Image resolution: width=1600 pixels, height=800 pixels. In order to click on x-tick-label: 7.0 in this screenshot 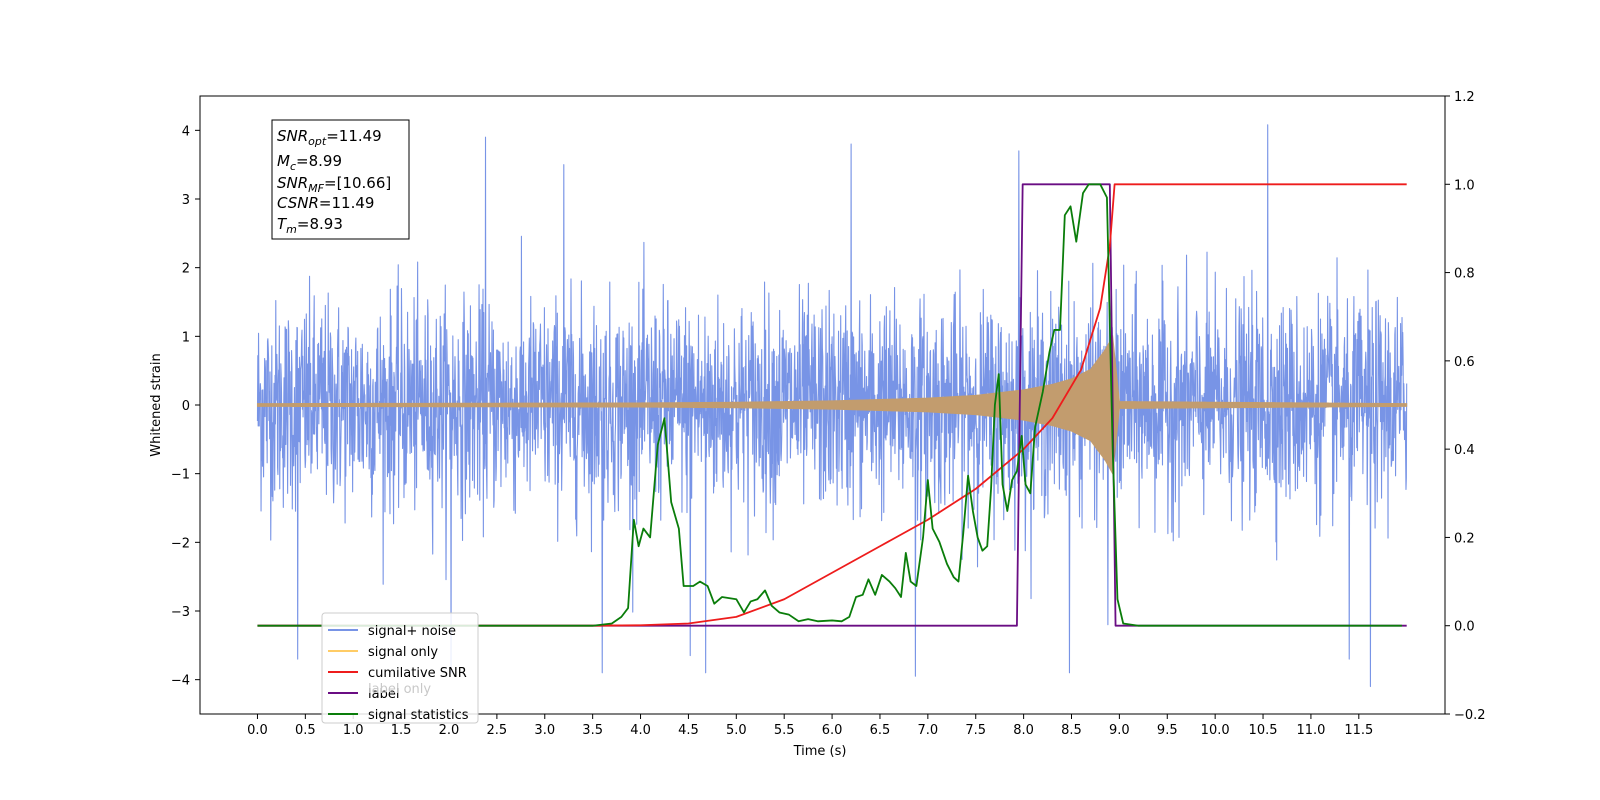, I will do `click(928, 730)`.